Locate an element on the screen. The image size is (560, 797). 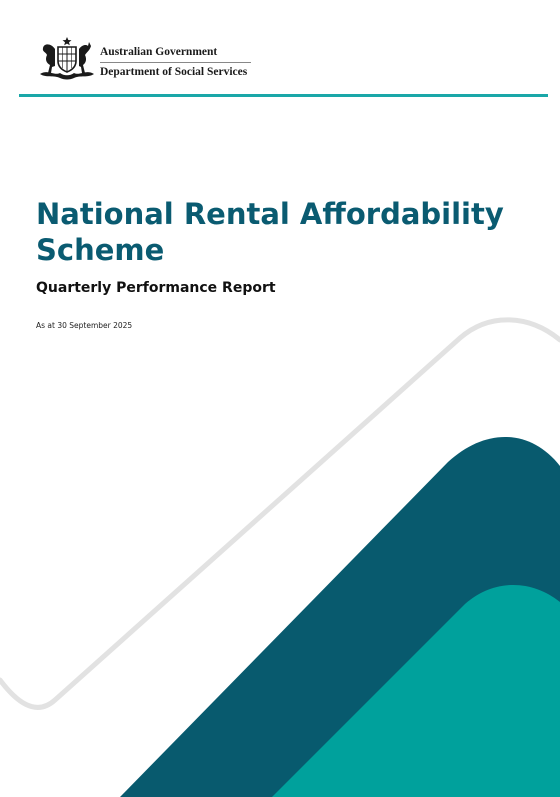
header-divider is located at coordinates (283, 95).